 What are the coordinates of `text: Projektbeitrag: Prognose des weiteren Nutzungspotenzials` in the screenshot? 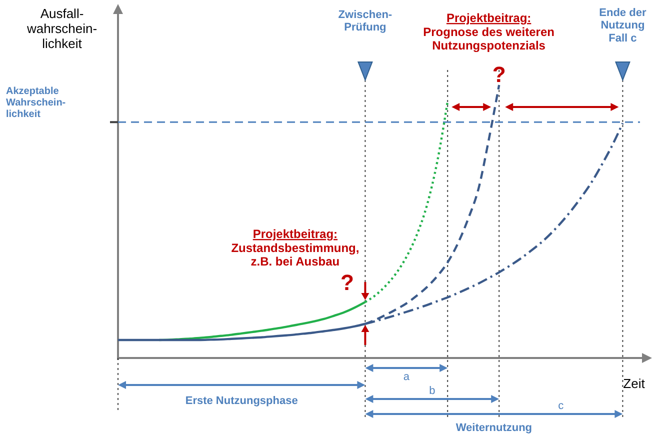 It's located at (488, 32).